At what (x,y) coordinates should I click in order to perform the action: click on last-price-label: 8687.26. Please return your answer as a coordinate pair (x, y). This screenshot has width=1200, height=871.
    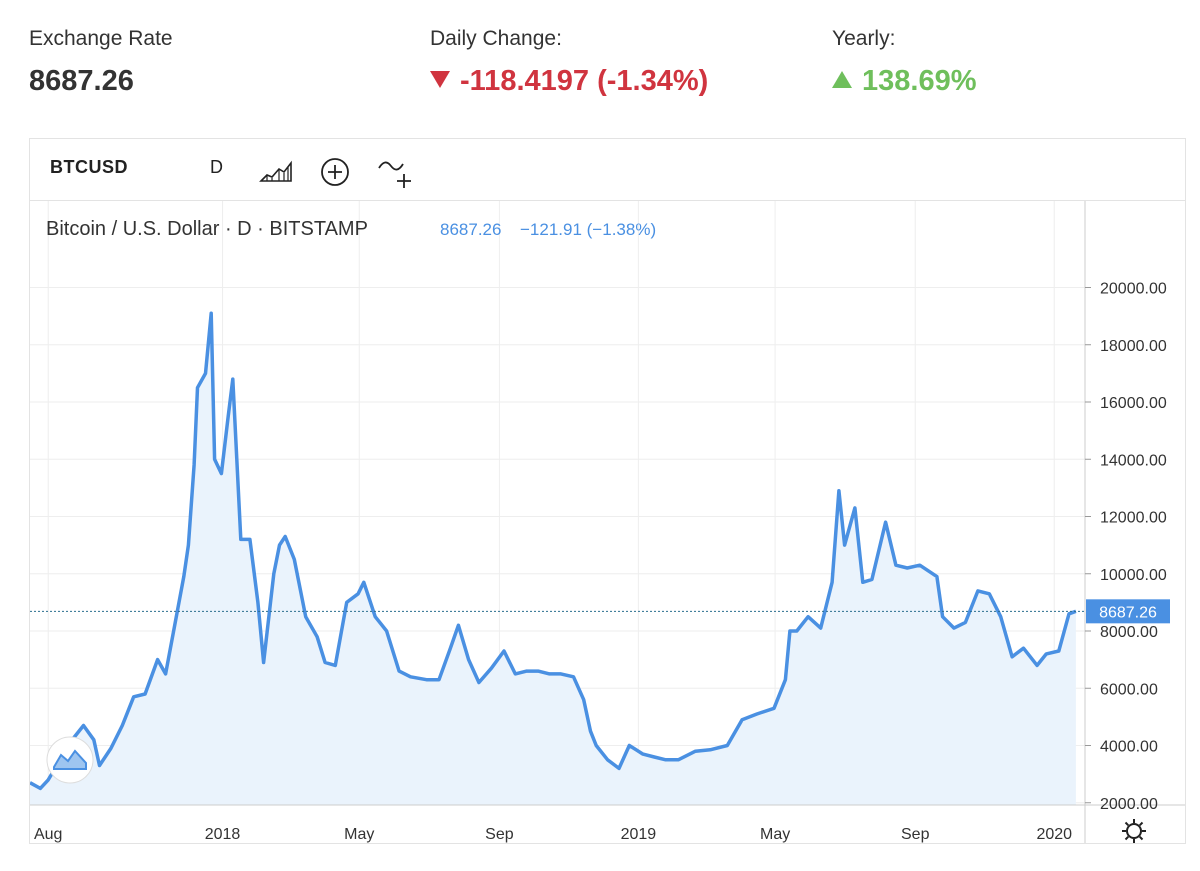
    Looking at the image, I should click on (1128, 612).